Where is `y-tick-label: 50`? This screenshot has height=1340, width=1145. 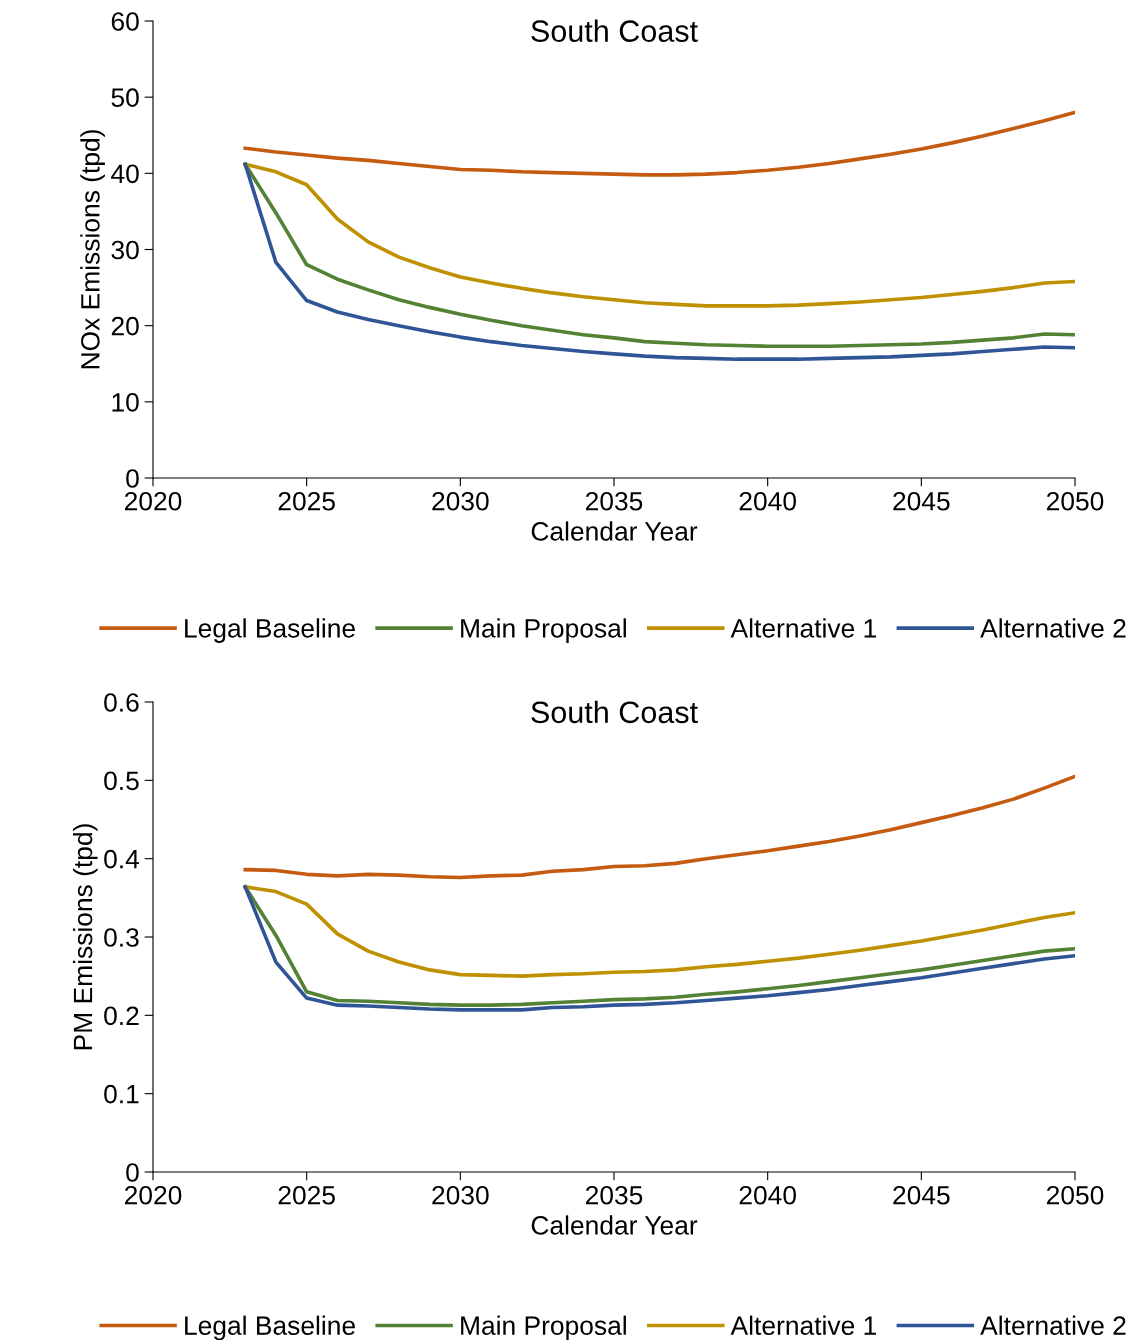 y-tick-label: 50 is located at coordinates (125, 97).